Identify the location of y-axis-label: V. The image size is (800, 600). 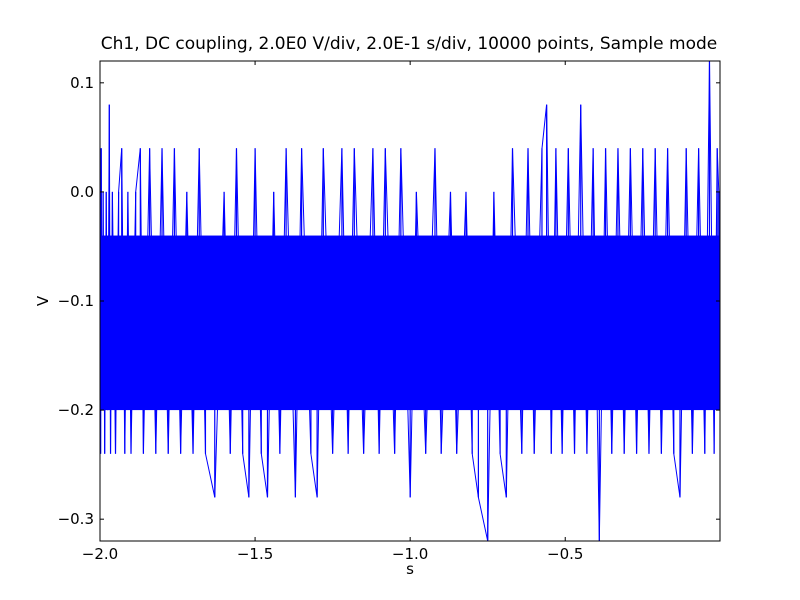
(43, 300).